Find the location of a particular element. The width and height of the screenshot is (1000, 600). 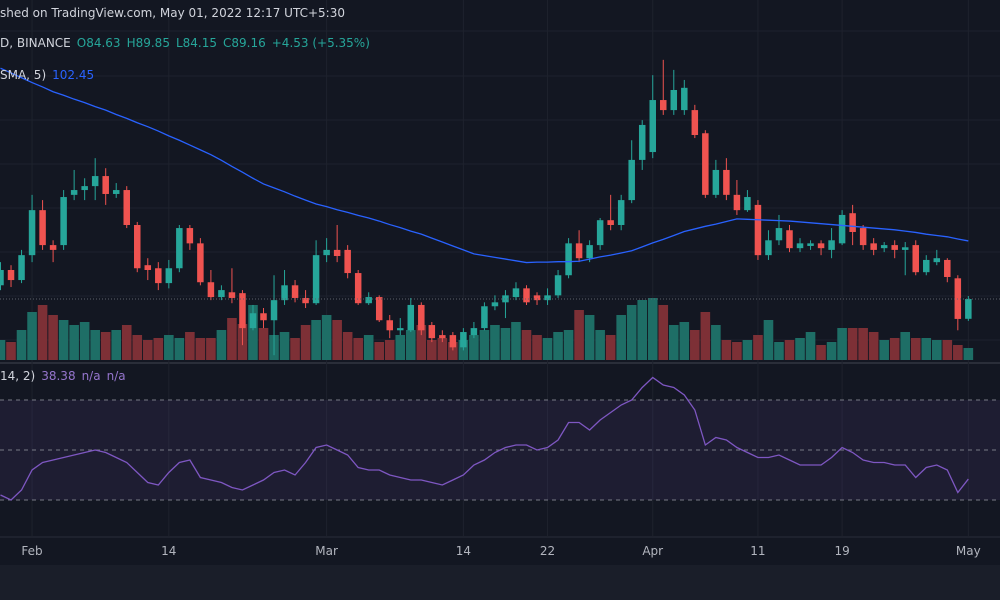

open-label: O84.63 is located at coordinates (98, 43).